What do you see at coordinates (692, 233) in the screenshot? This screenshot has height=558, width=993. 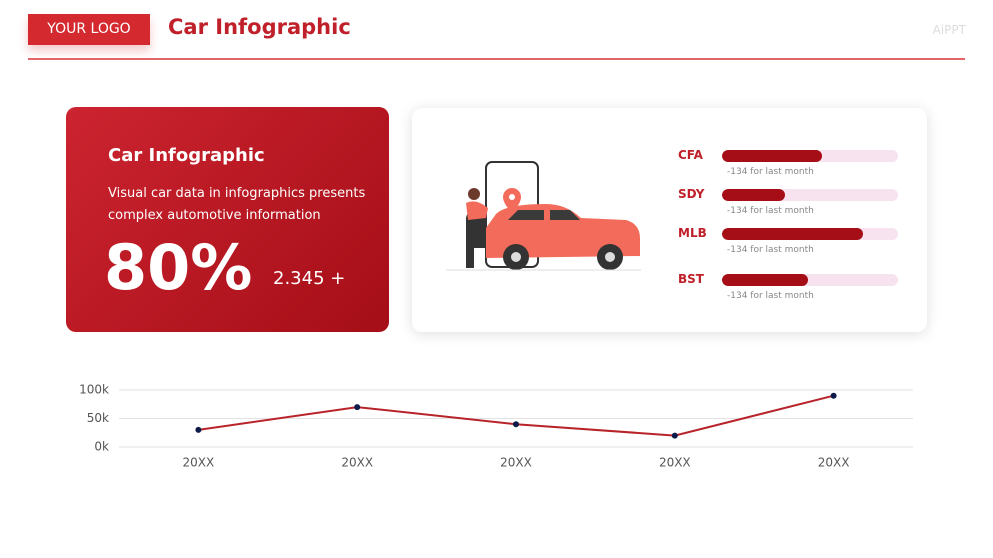 I see `progress-label: MLB` at bounding box center [692, 233].